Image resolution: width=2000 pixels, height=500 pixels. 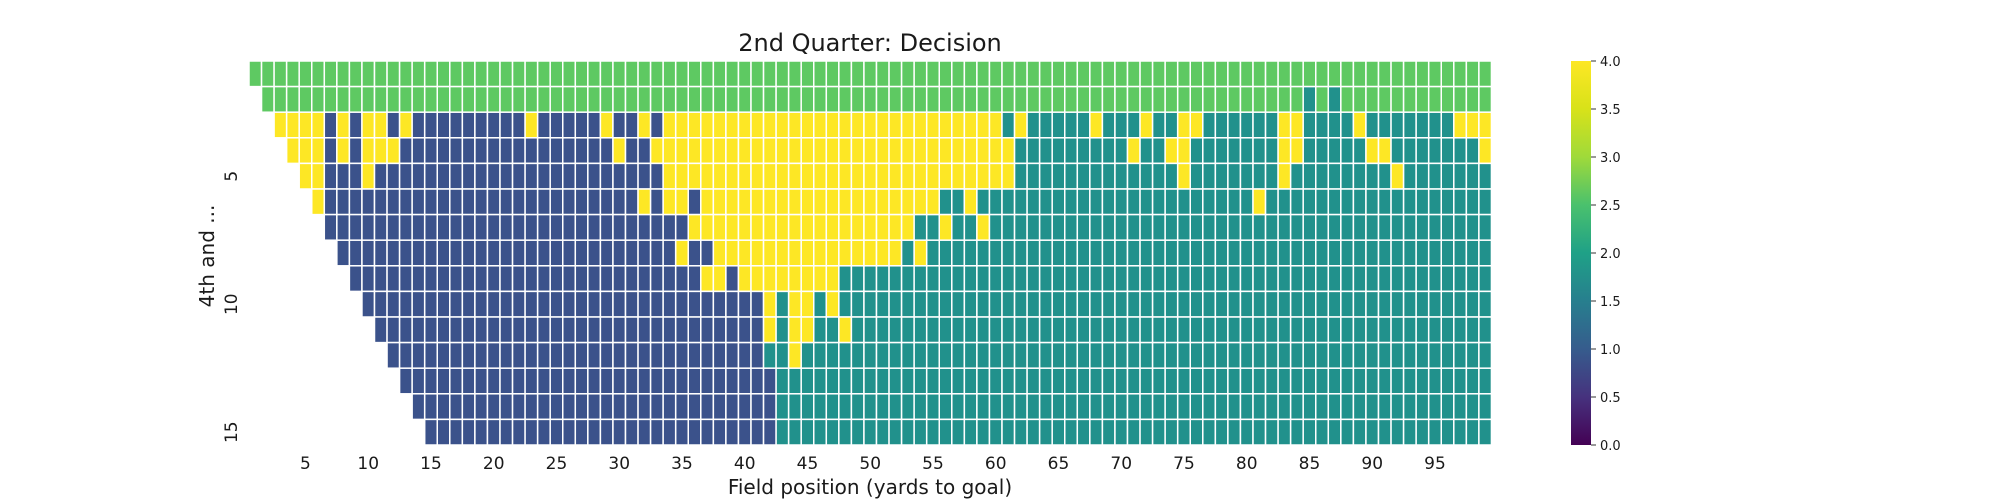 I want to click on y-tick-label: 10, so click(x=232, y=304).